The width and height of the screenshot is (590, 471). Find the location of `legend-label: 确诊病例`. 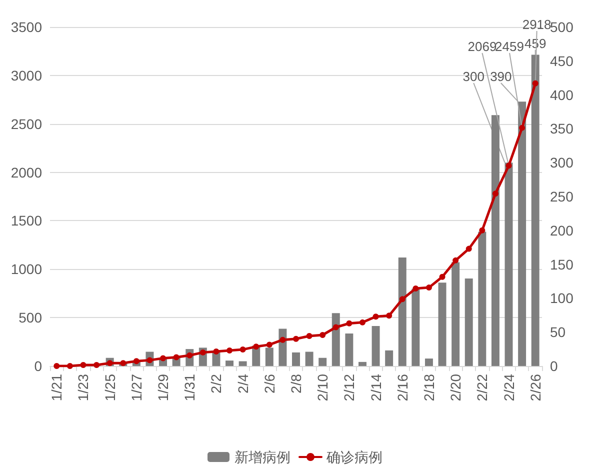

legend-label: 确诊病例 is located at coordinates (354, 457).